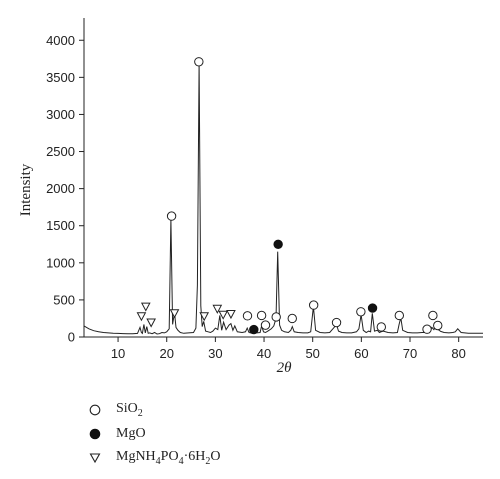  I want to click on x-tick-label: 40, so click(264, 353).